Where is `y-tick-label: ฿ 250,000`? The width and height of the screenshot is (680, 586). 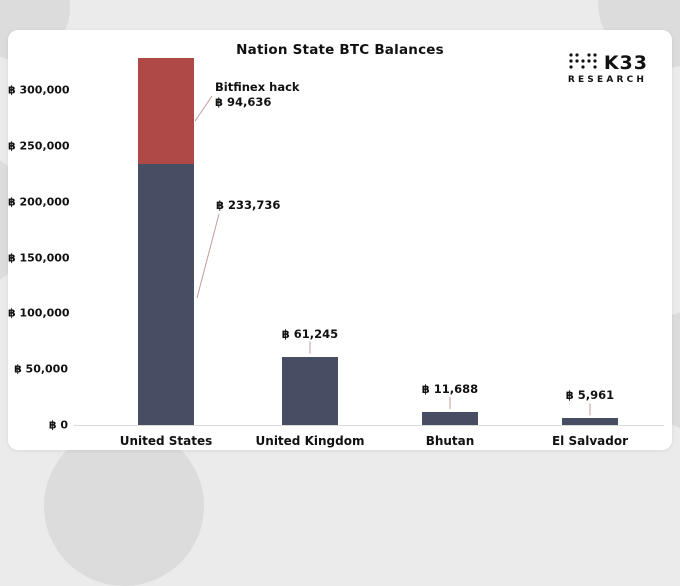
y-tick-label: ฿ 250,000 is located at coordinates (39, 146).